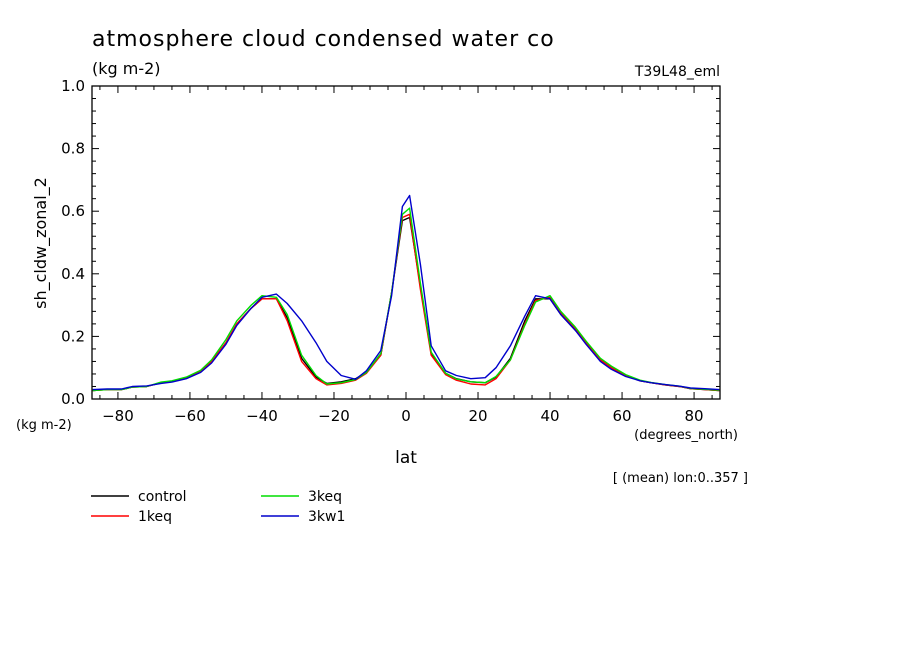 This screenshot has width=904, height=654. I want to click on x-tick-label: 40, so click(549, 416).